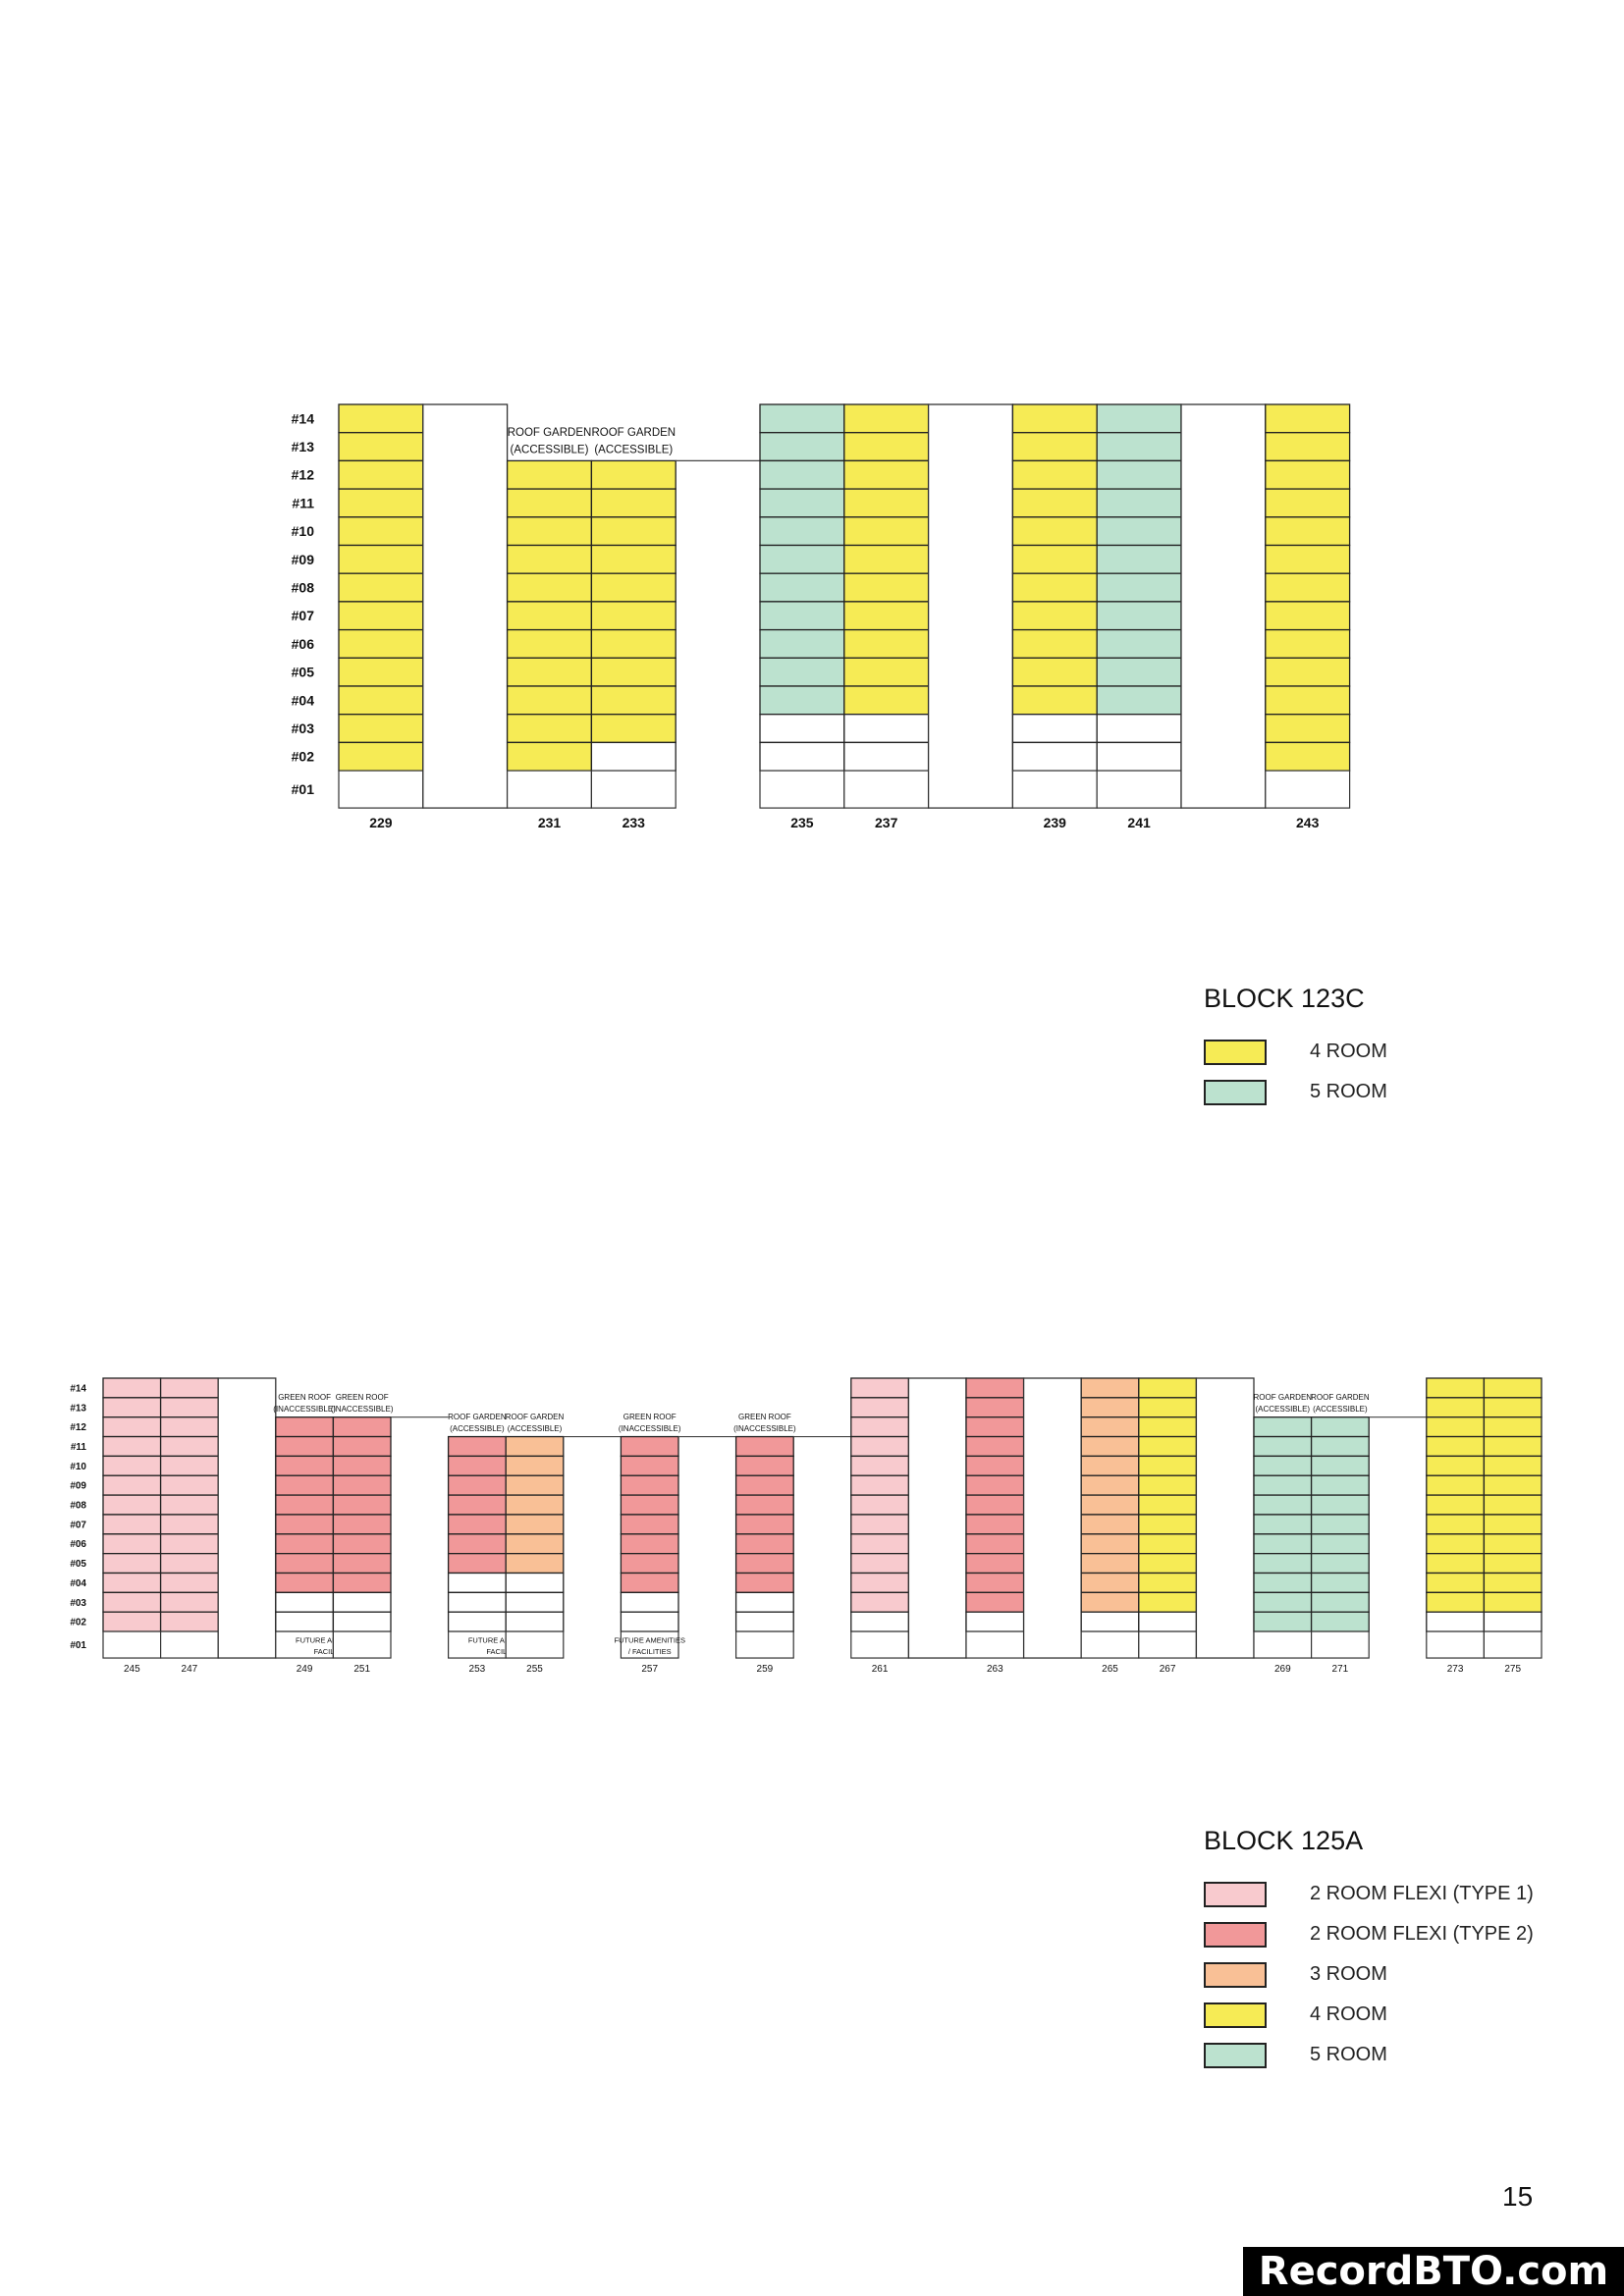 The height and width of the screenshot is (2296, 1624). I want to click on floor-label: #11, so click(79, 1447).